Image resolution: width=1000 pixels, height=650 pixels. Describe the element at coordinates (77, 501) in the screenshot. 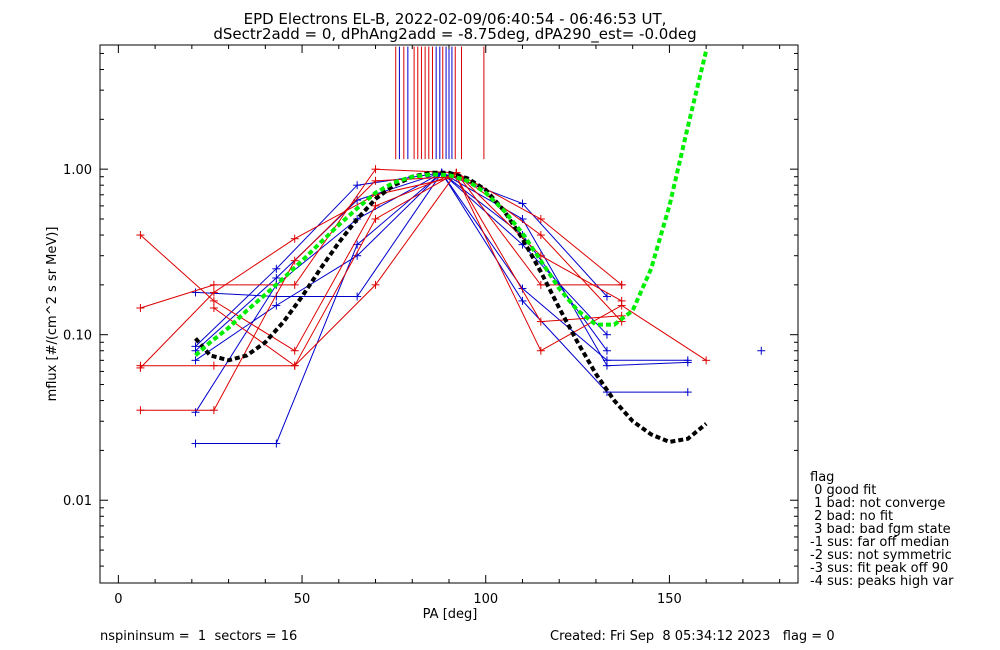

I see `y-tick-label: 0.01` at that location.